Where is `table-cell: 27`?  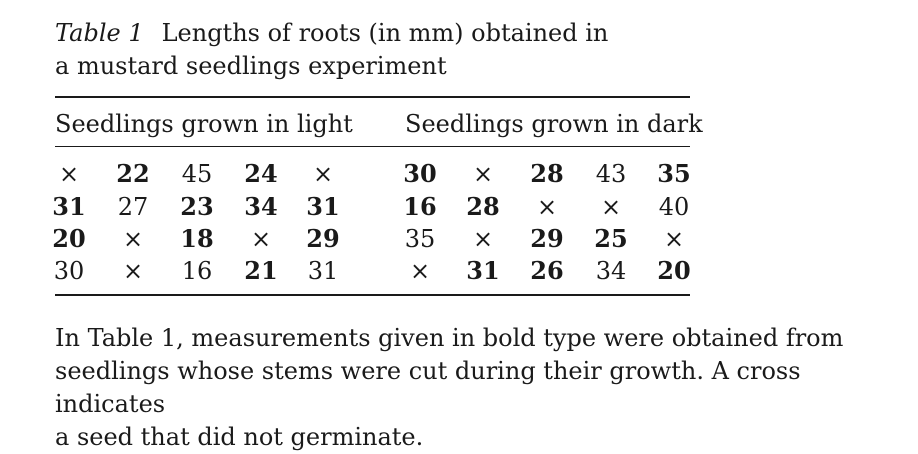
table-cell: 27 is located at coordinates (133, 207).